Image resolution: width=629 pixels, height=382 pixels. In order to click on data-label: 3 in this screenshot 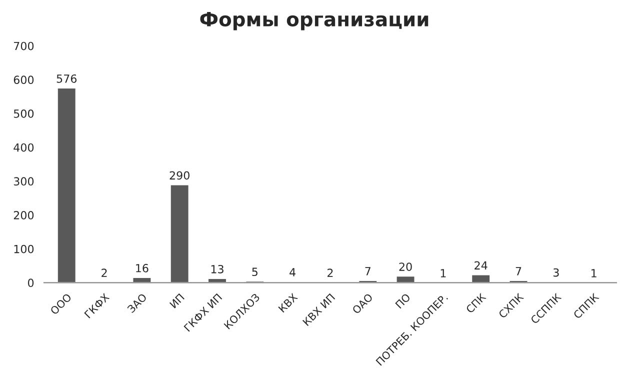, I will do `click(556, 272)`.